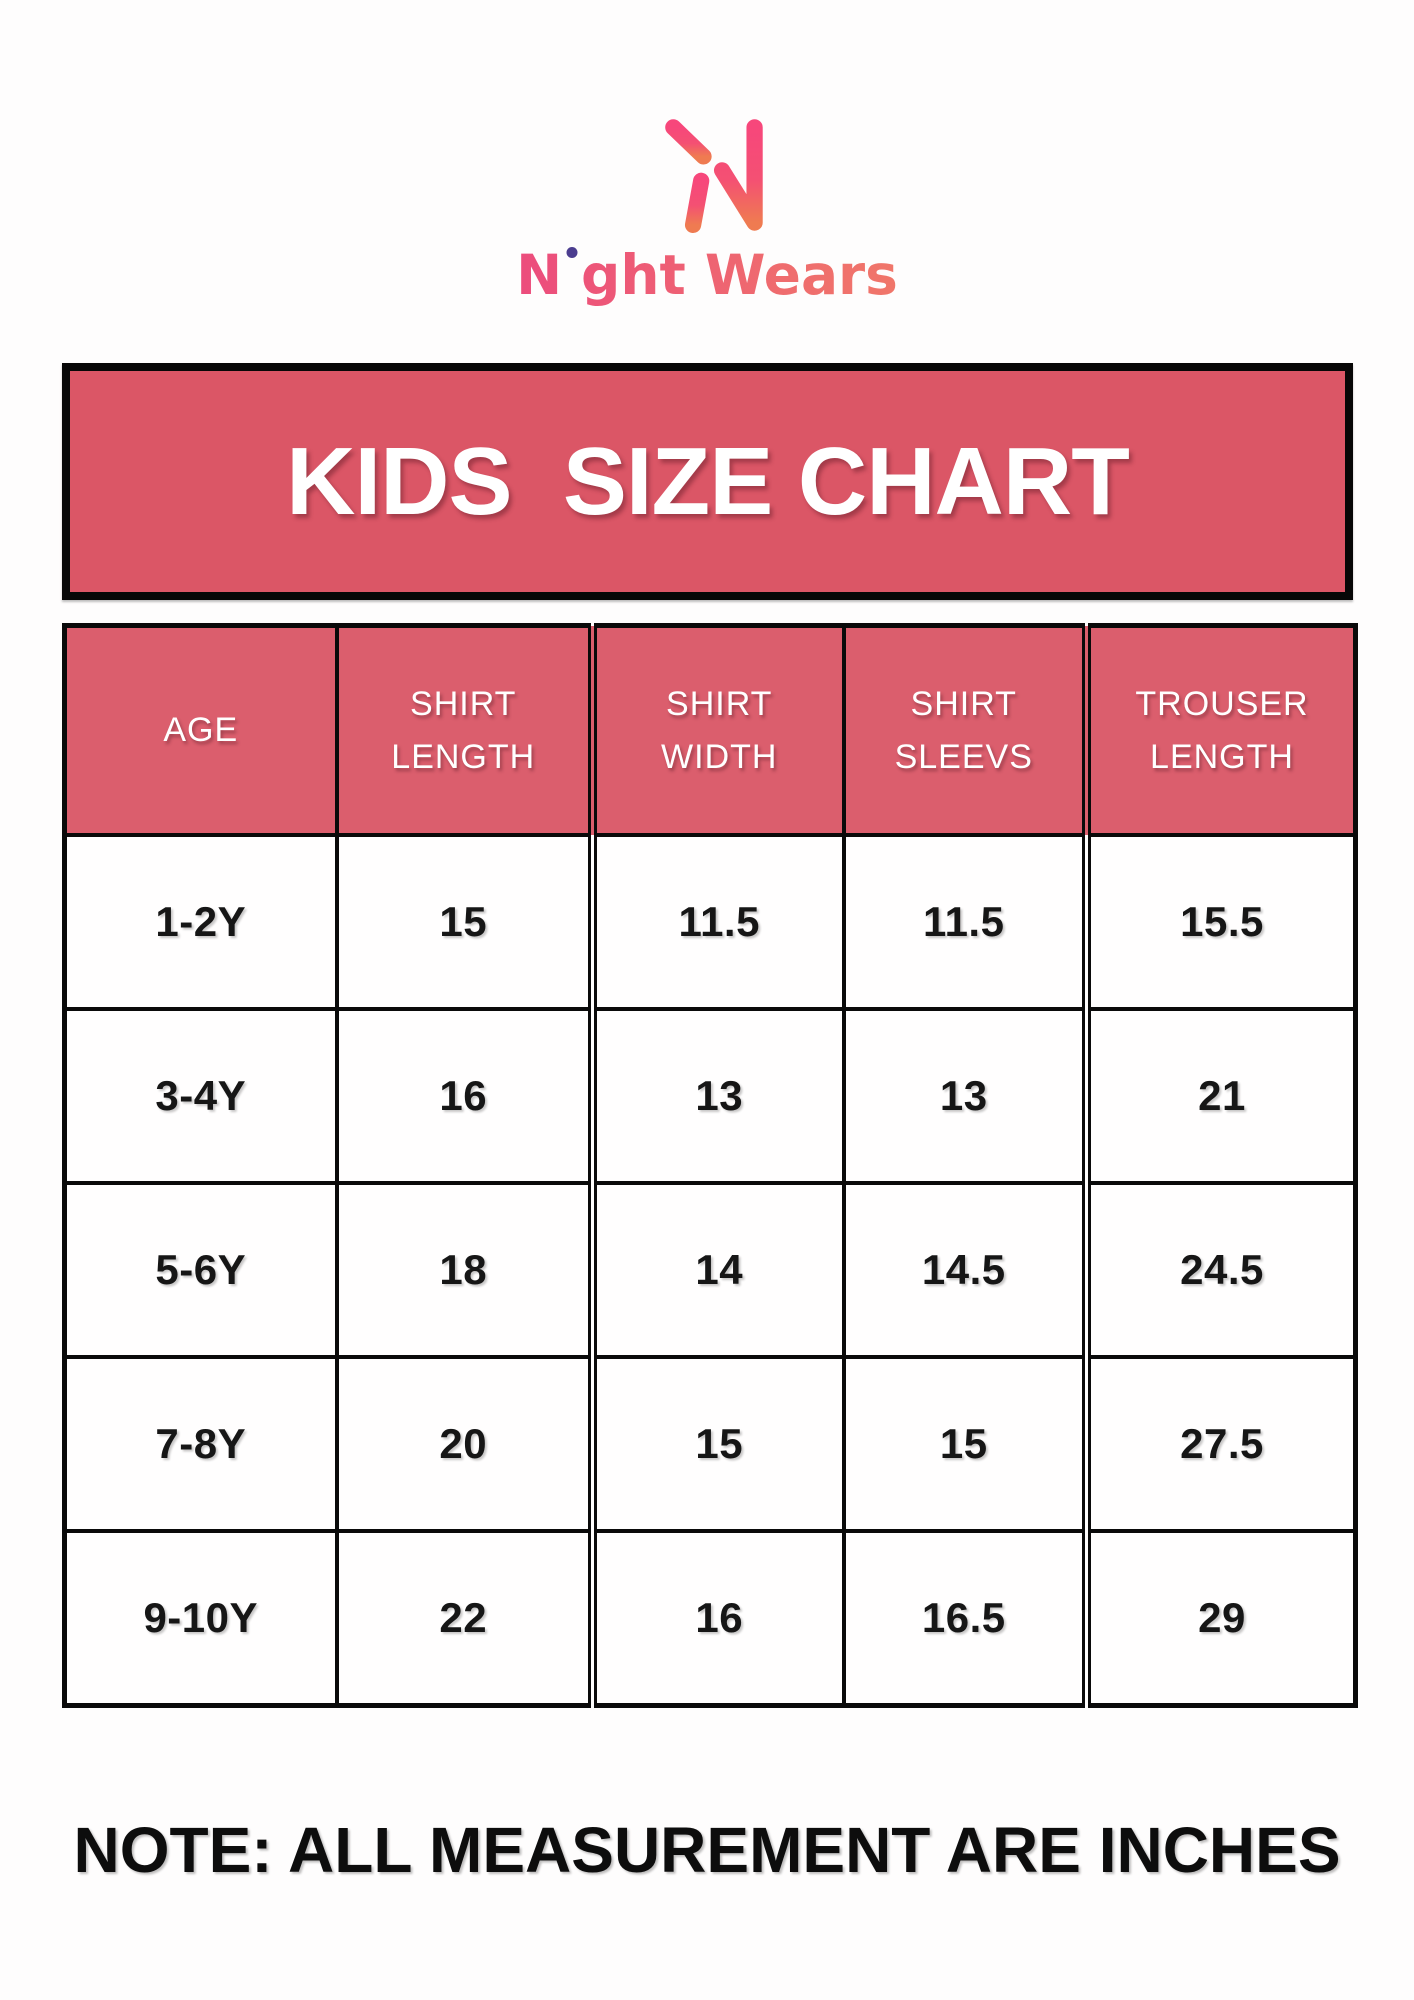 This screenshot has width=1414, height=2000. I want to click on cell-shirt-sleeves: 14.5, so click(965, 1270).